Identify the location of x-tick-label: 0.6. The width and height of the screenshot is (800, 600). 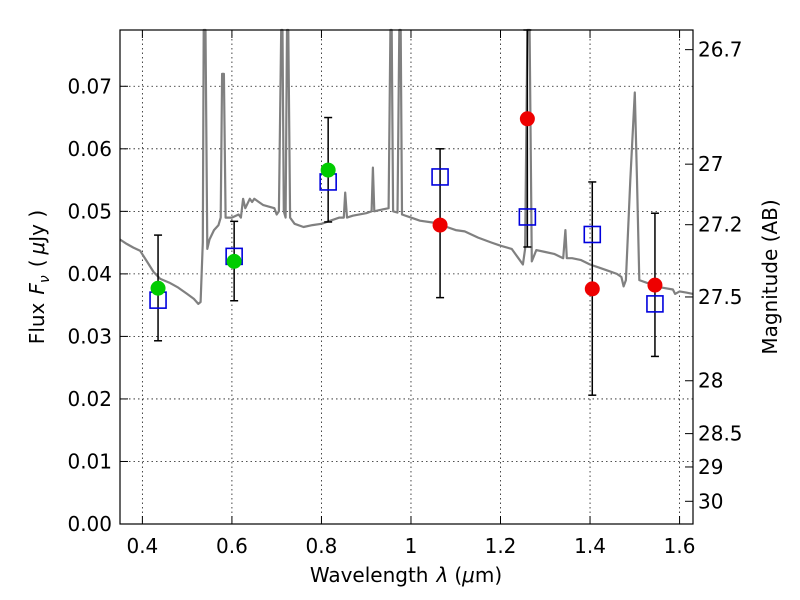
(232, 546).